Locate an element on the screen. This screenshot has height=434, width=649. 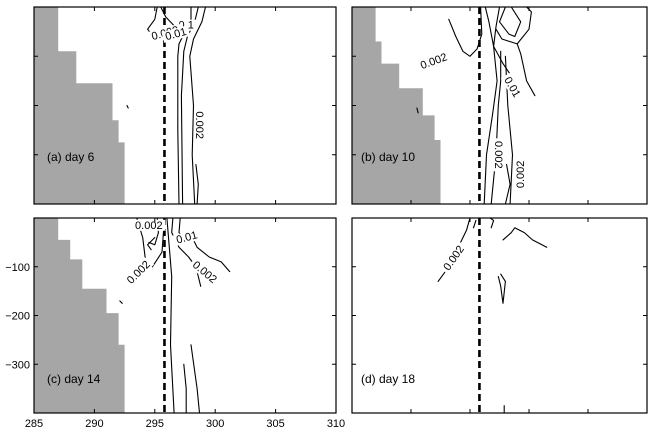
contour-label-b-2: 0.002 is located at coordinates (498, 155).